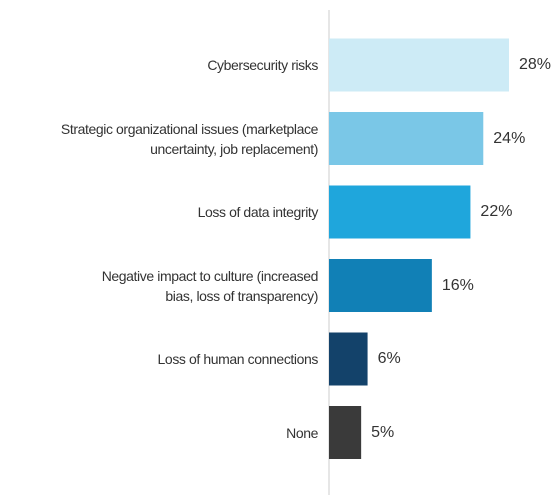  What do you see at coordinates (262, 65) in the screenshot?
I see `category-label: Cybersecurity risks` at bounding box center [262, 65].